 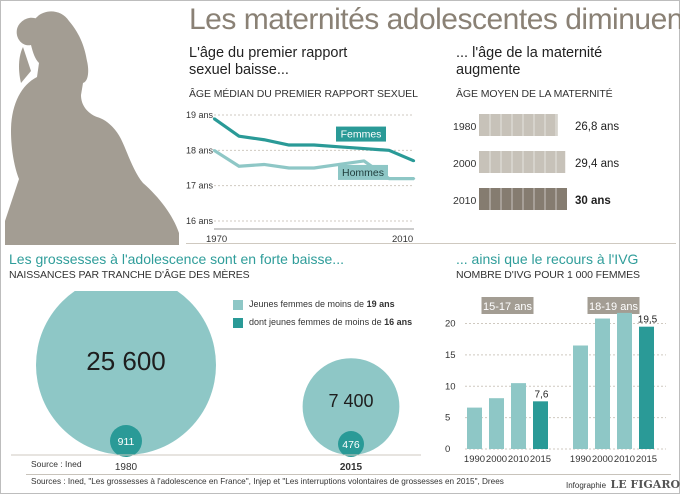 What do you see at coordinates (268, 53) in the screenshot?
I see `sex-heading-line1: L'âge du premier rapport` at bounding box center [268, 53].